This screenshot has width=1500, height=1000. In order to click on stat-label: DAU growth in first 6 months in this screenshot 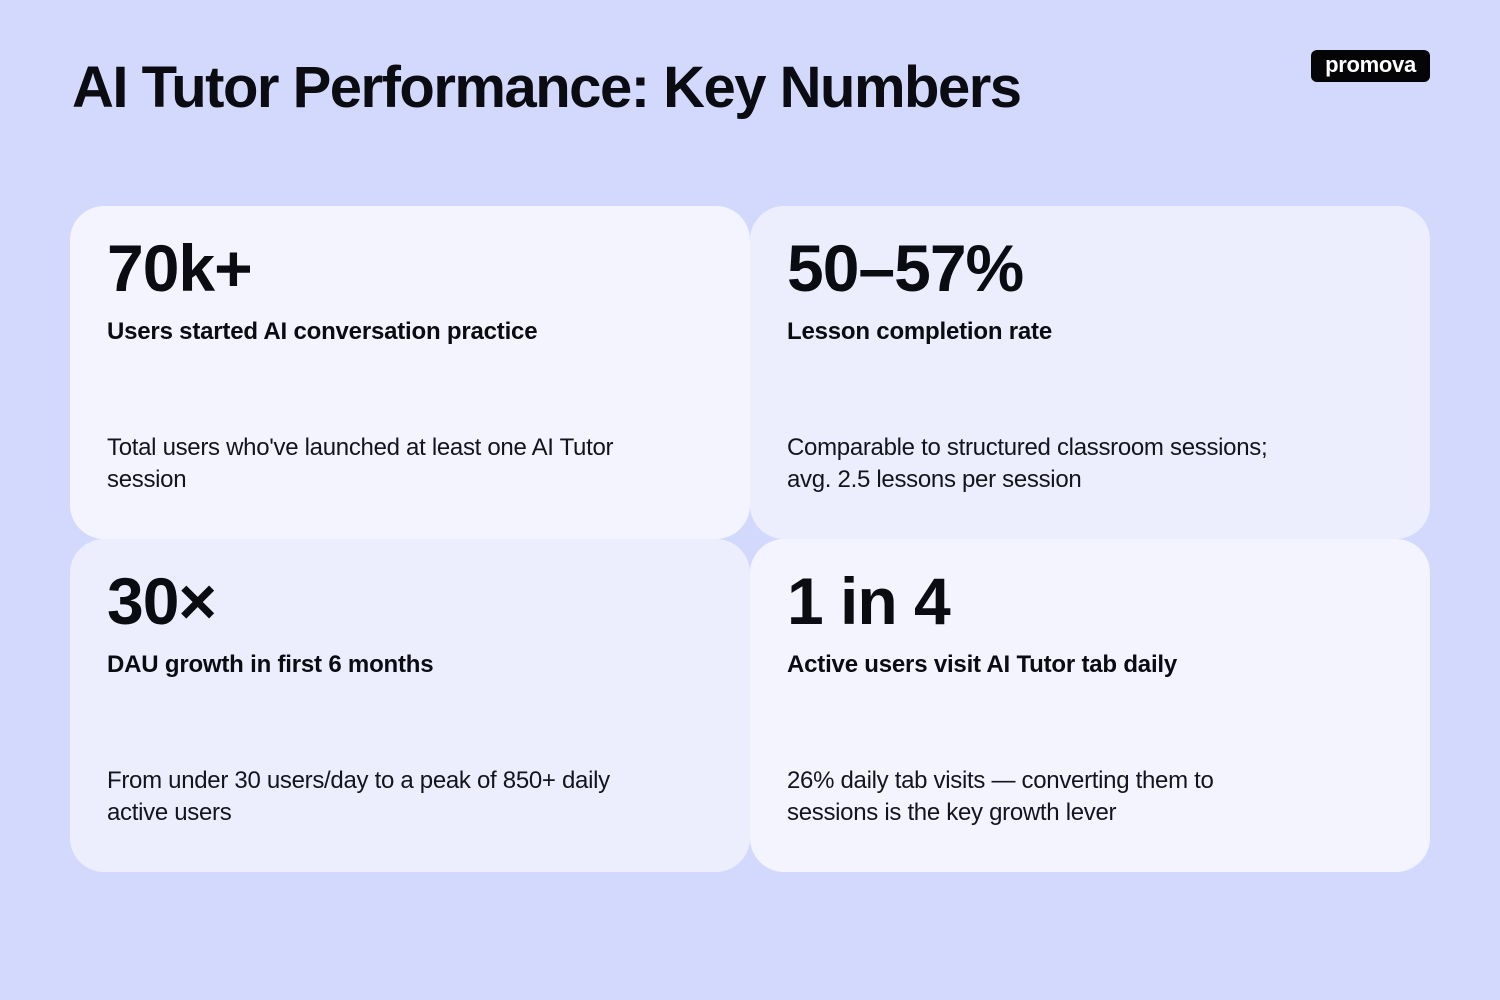, I will do `click(270, 664)`.